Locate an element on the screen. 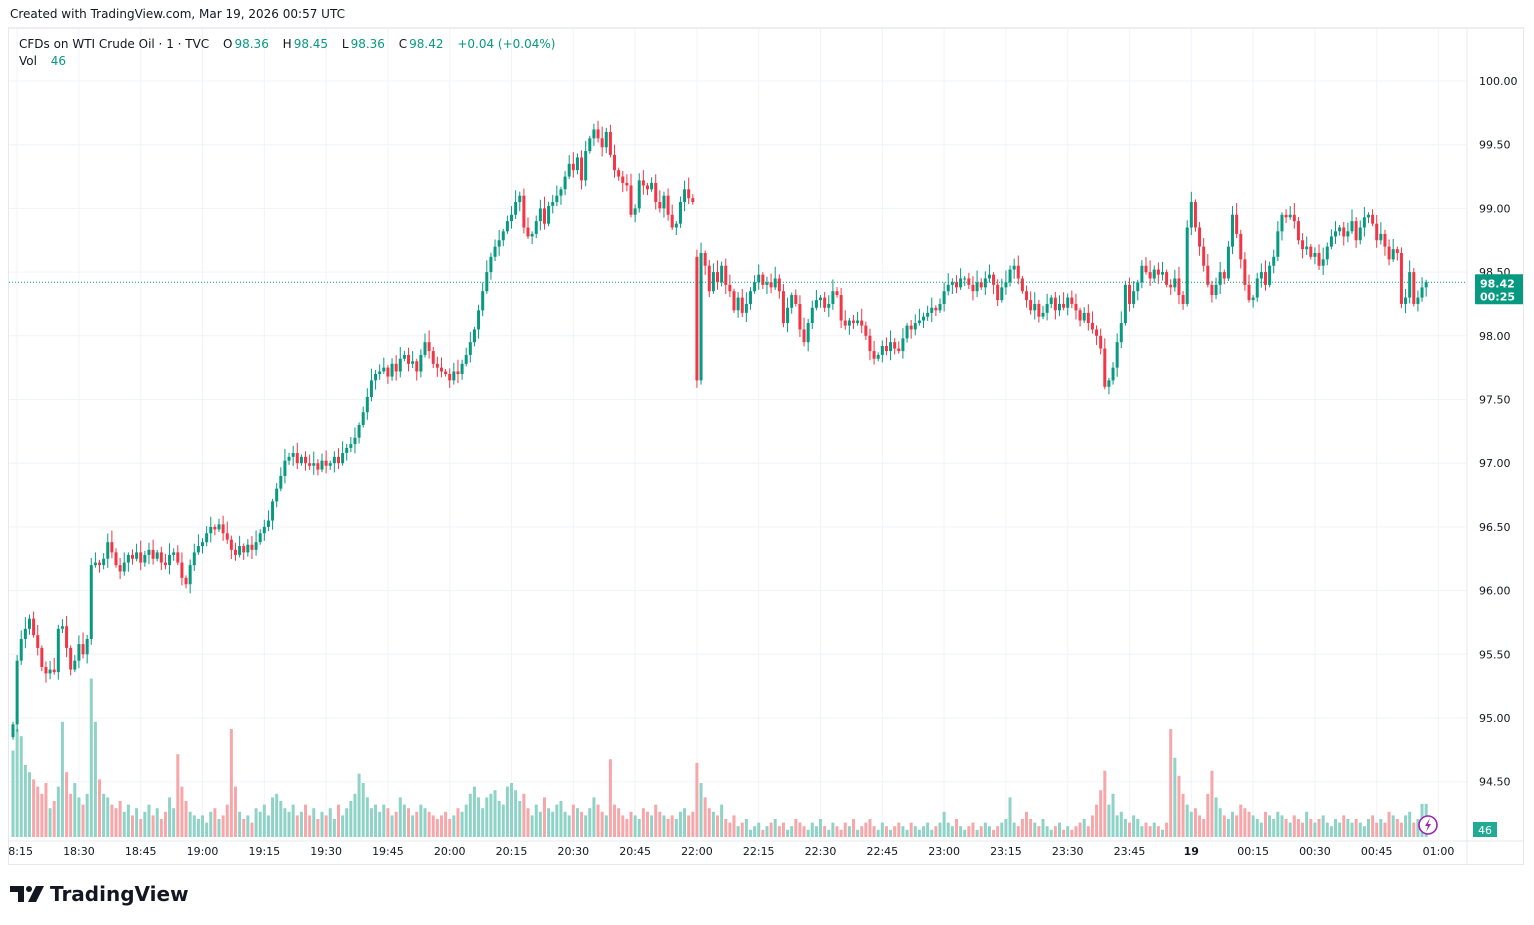 This screenshot has width=1534, height=925. price-tick-label: 97.50 is located at coordinates (1495, 400).